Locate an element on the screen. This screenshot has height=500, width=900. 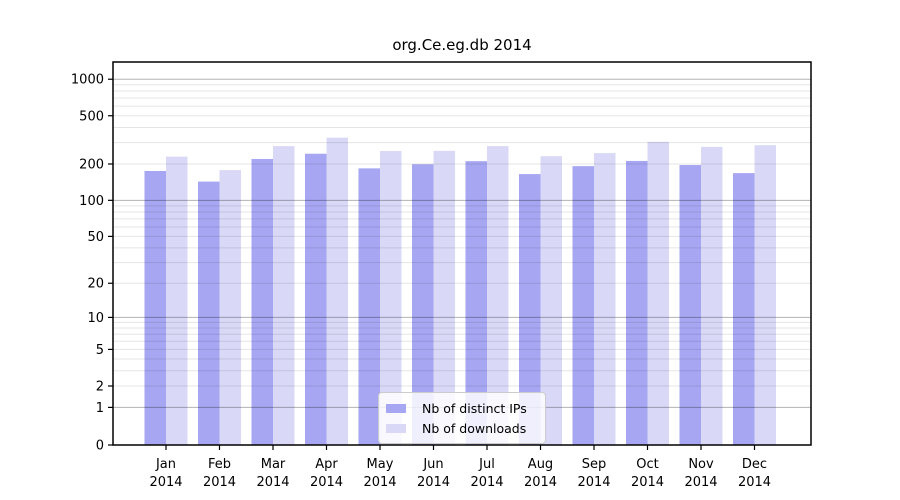
bar-jun-downloads is located at coordinates (444, 297).